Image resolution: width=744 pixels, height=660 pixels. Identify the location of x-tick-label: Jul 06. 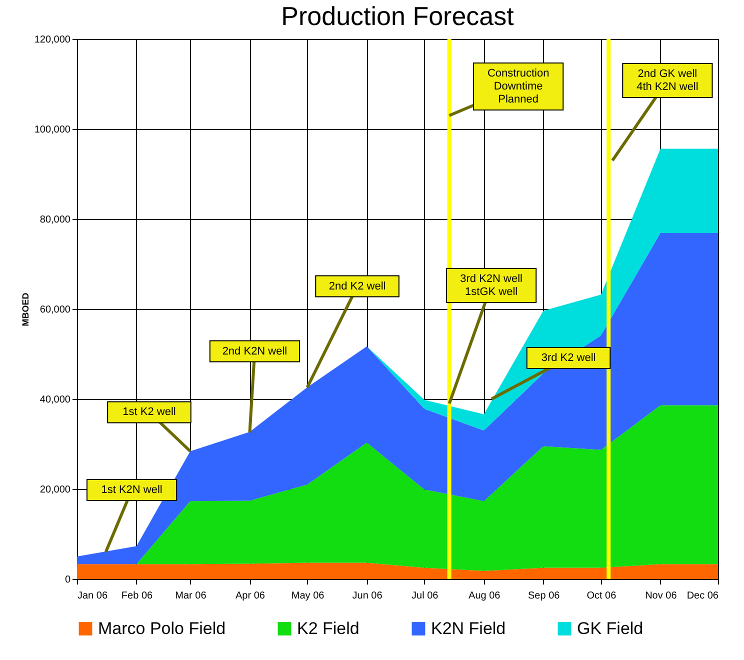
(425, 596).